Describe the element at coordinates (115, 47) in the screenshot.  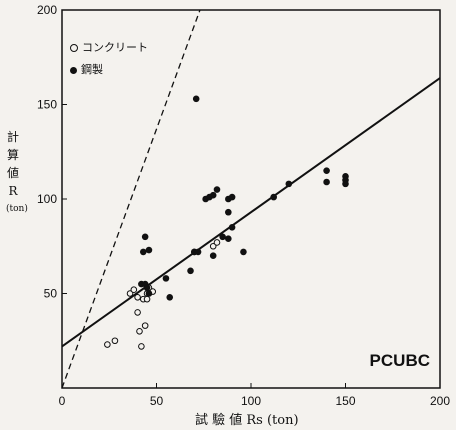
I see `legend-label-open: コンクリート` at that location.